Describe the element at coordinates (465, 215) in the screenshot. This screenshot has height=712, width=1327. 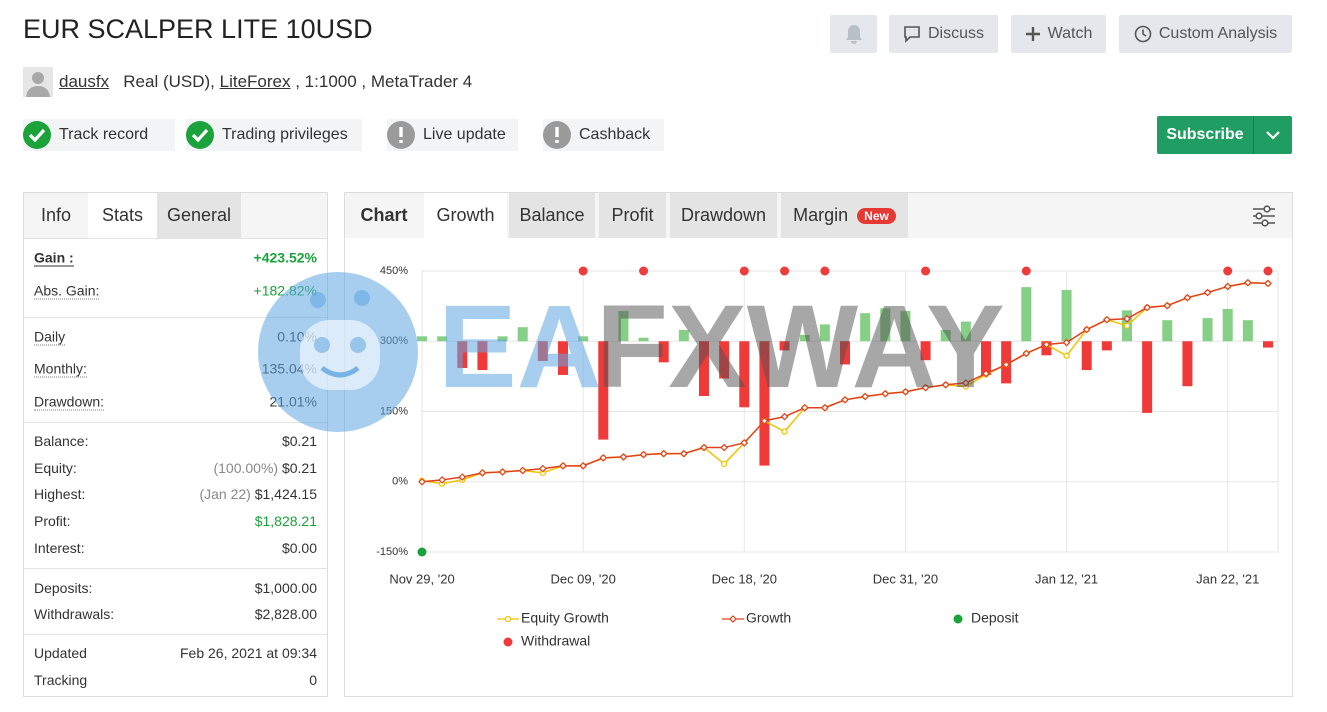
I see `chart-tab: Growth` at that location.